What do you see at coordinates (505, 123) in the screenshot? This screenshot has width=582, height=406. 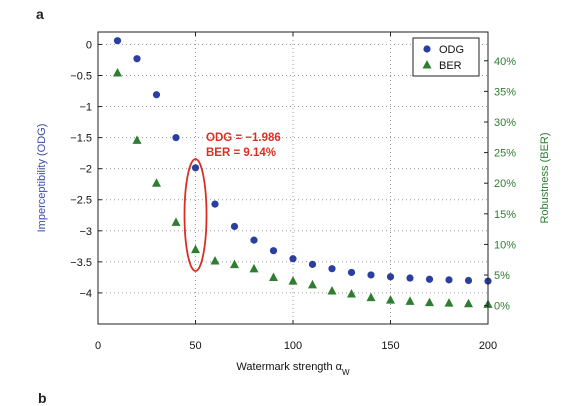 I see `y2-tick-label: 30%` at bounding box center [505, 123].